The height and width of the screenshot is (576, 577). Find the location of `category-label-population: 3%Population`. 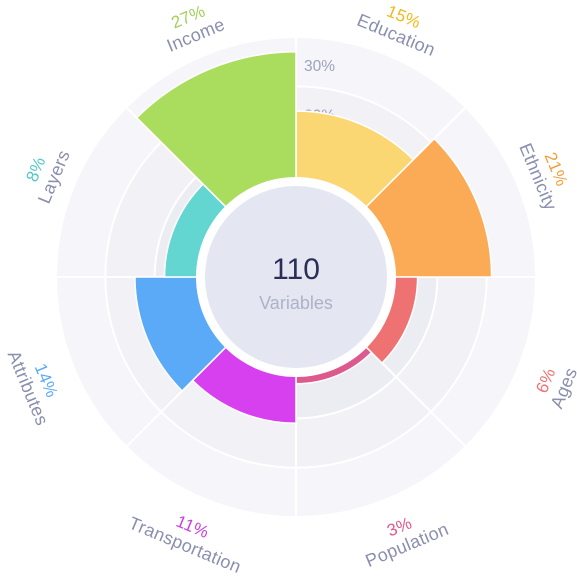

category-label-population: 3%Population is located at coordinates (406, 542).